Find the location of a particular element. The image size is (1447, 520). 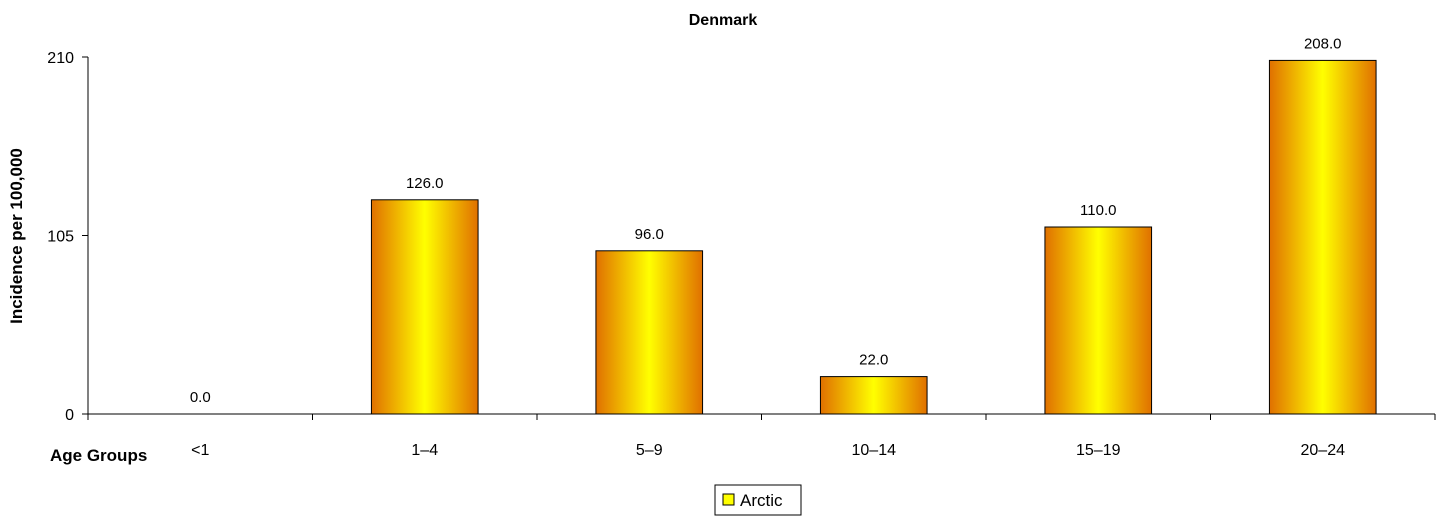

bar-value-label: 22.0 is located at coordinates (873, 360).